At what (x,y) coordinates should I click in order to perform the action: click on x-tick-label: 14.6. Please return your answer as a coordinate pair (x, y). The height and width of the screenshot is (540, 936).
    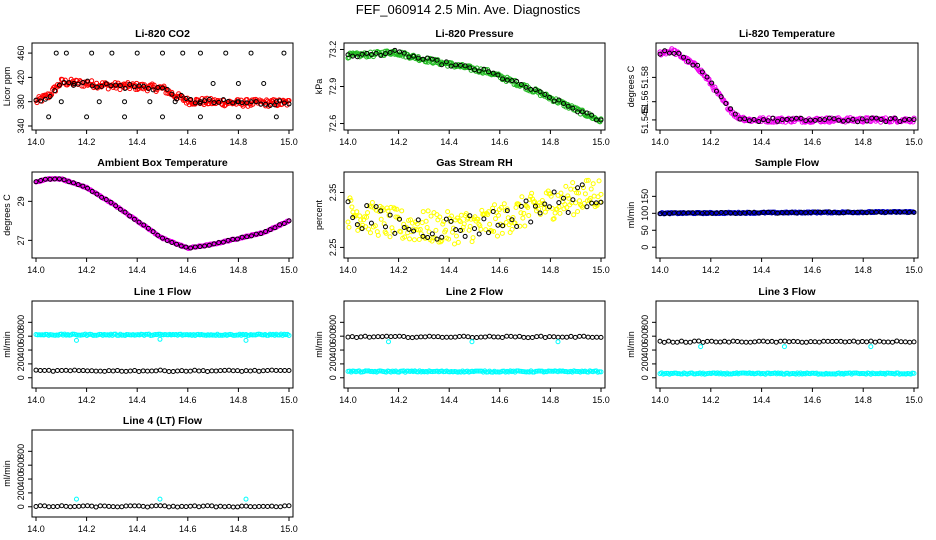
    Looking at the image, I should click on (813, 270).